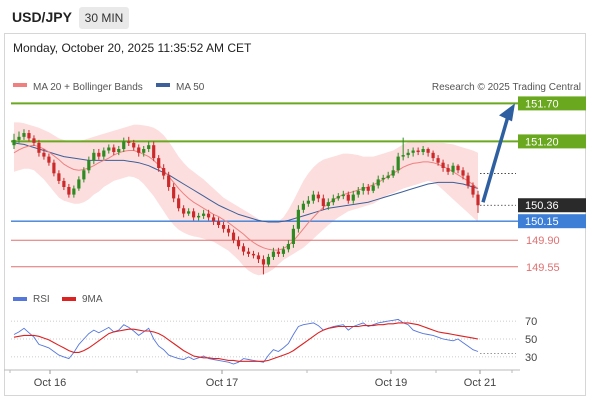  Describe the element at coordinates (391, 383) in the screenshot. I see `x-tick-label: Oct 19` at that location.